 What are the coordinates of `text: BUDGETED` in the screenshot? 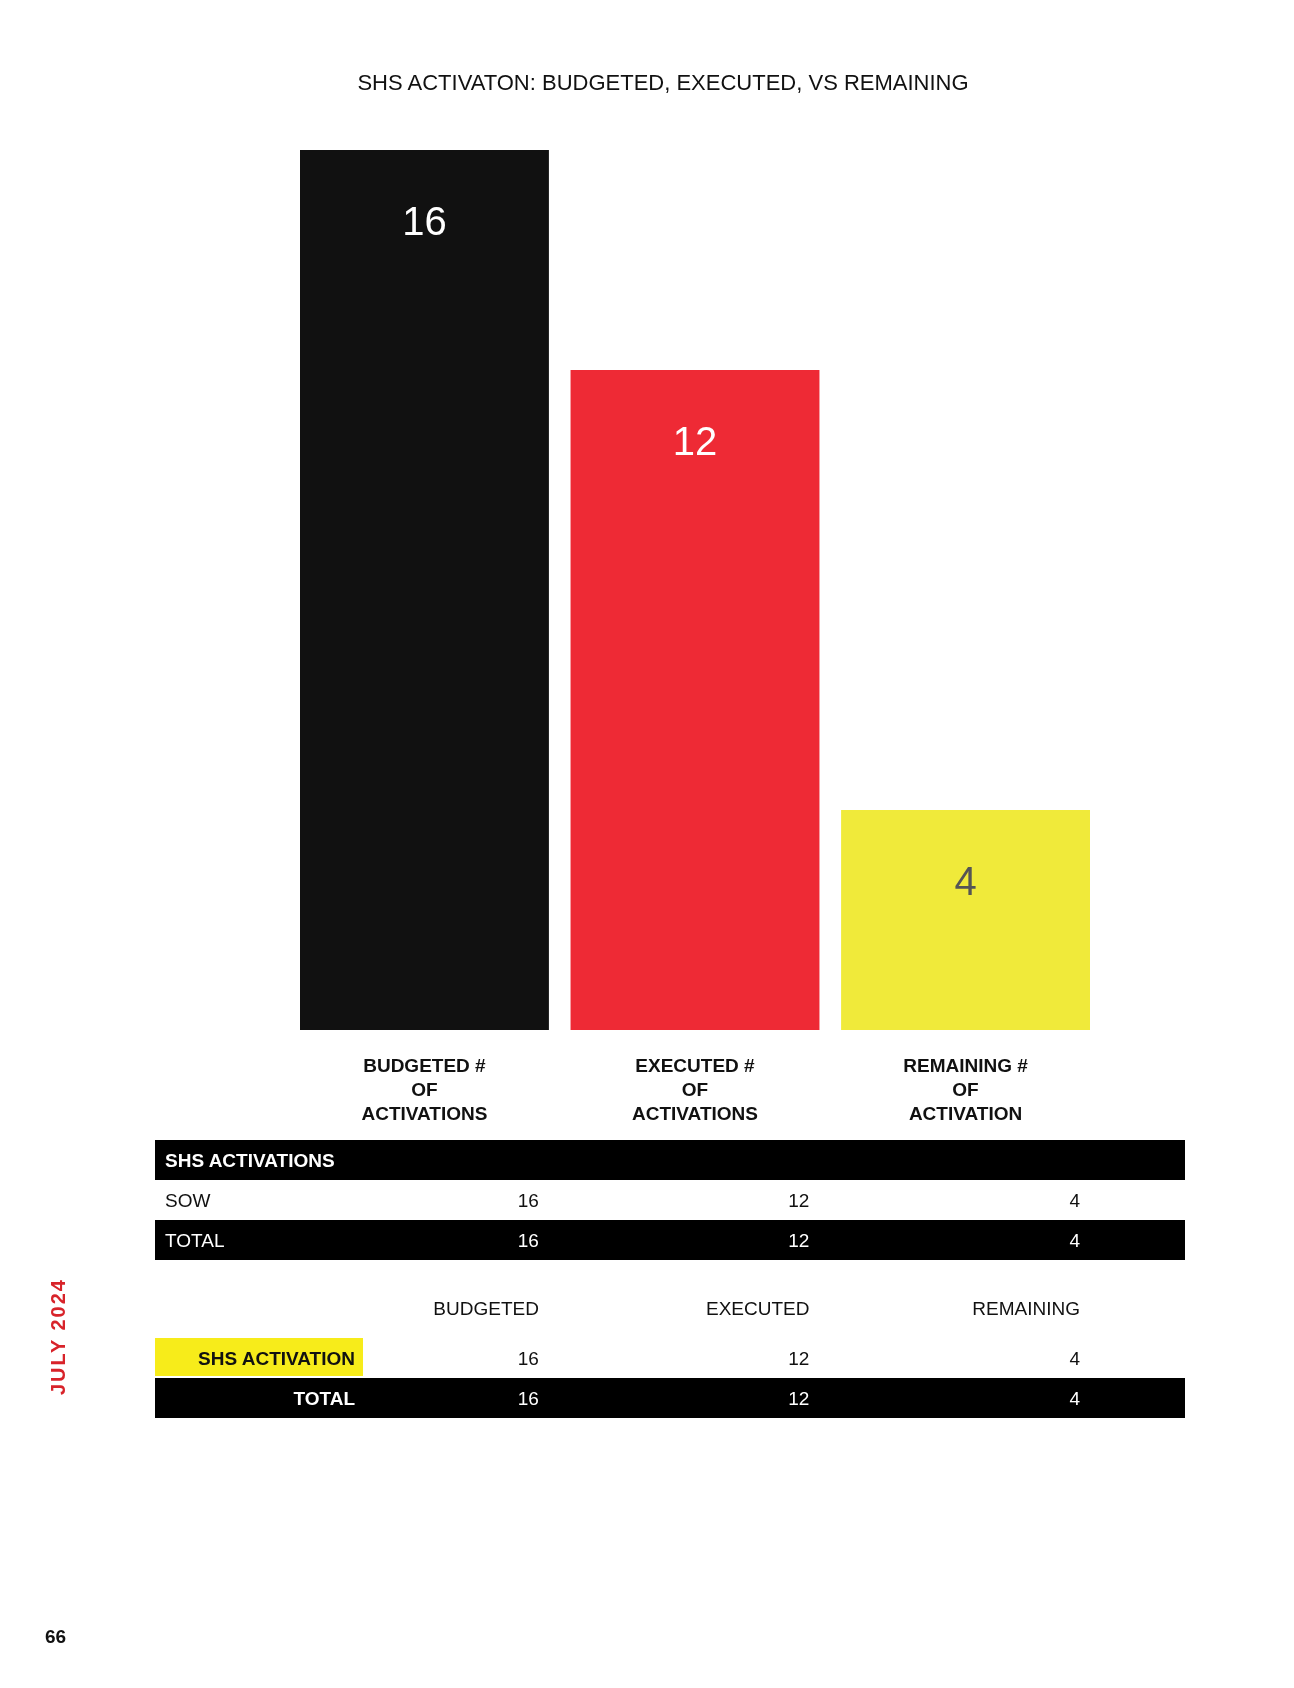 It's located at (486, 1308).